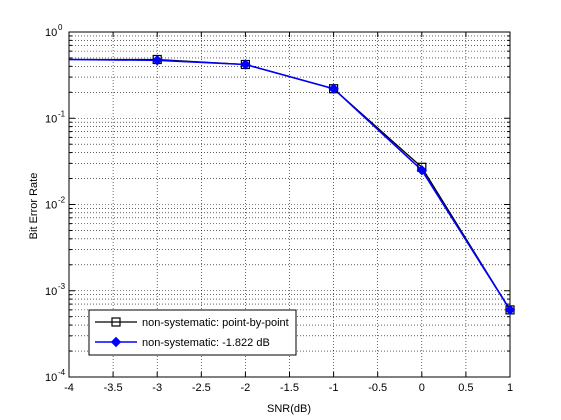 Image resolution: width=561 pixels, height=420 pixels. I want to click on y-tick-exponent: -1, so click(62, 113).